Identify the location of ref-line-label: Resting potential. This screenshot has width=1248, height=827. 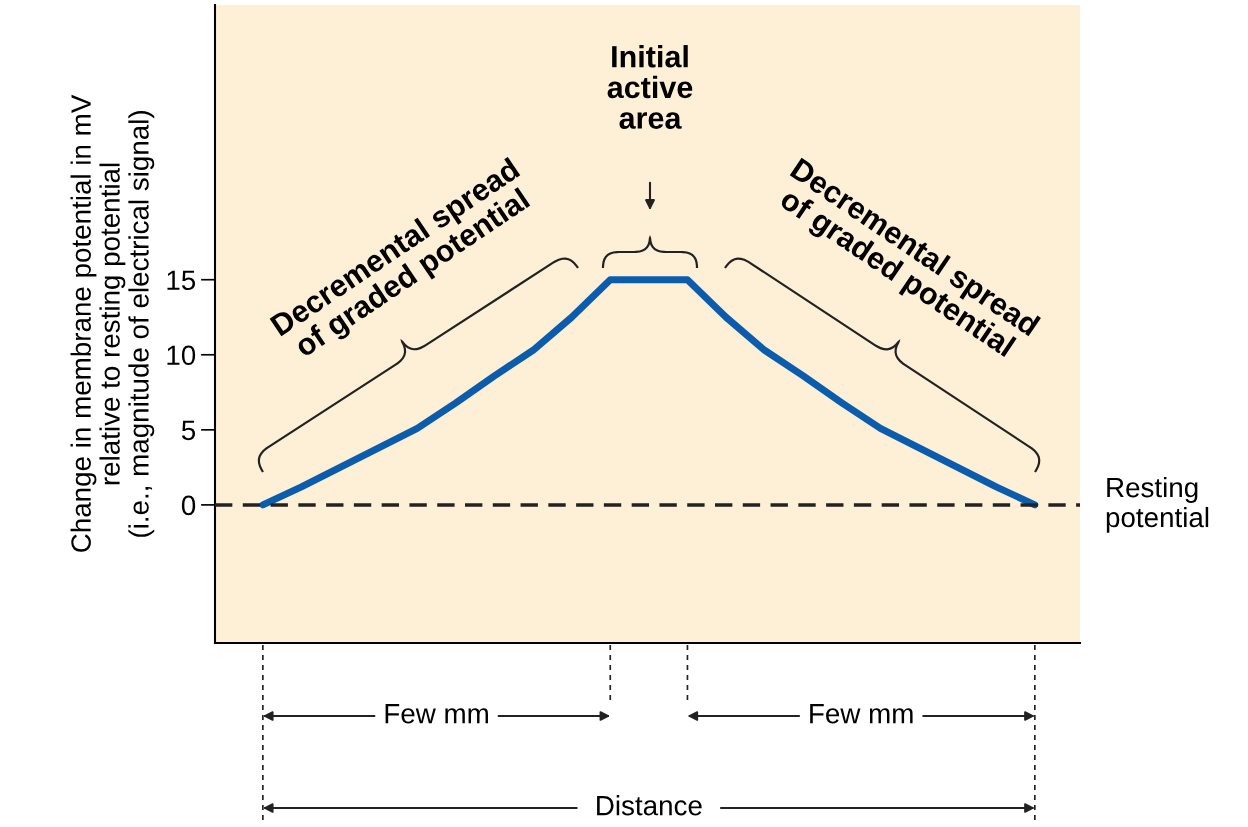
(1157, 504).